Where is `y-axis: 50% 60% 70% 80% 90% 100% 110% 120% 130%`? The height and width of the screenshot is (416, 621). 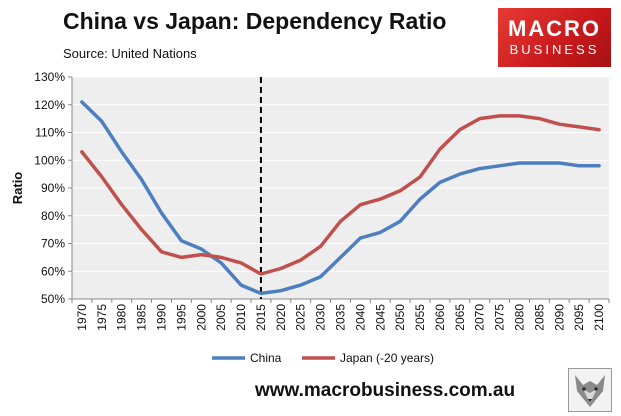 y-axis: 50% 60% 70% 80% 90% 100% 110% 120% 130% is located at coordinates (53, 188).